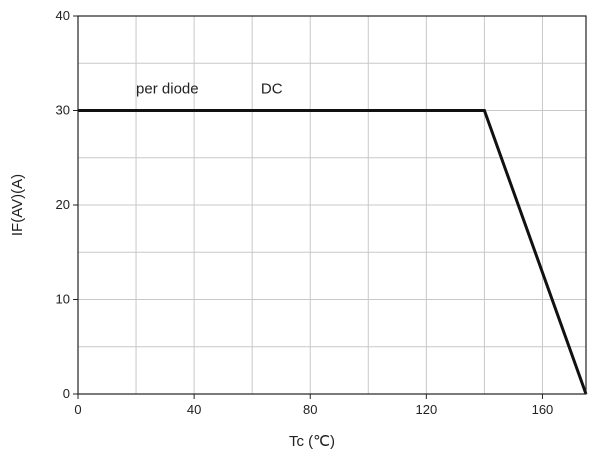  Describe the element at coordinates (209, 88) in the screenshot. I see `annotations: per diode DC` at that location.